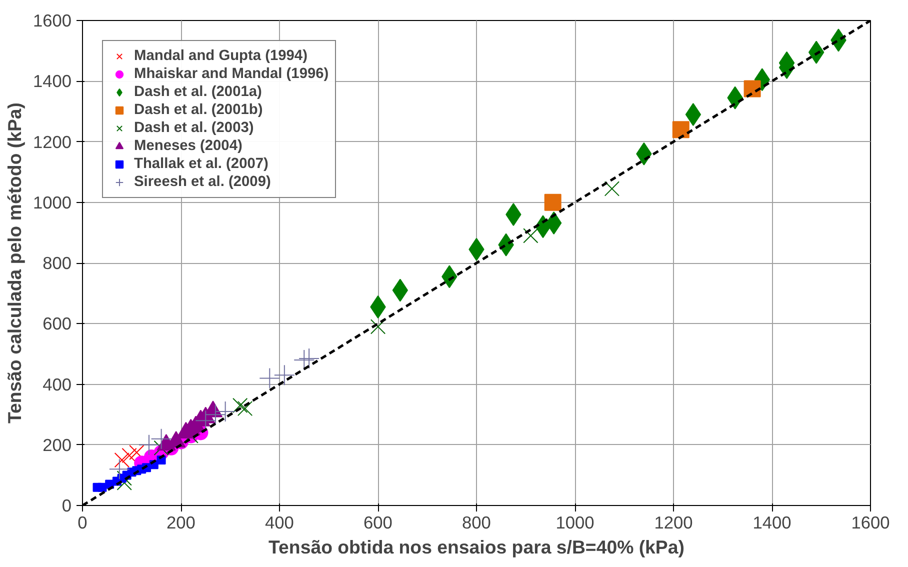  I want to click on x-axis-title: Tensão obtida nos ensaios para s/B=40% (kPa), so click(476, 547).